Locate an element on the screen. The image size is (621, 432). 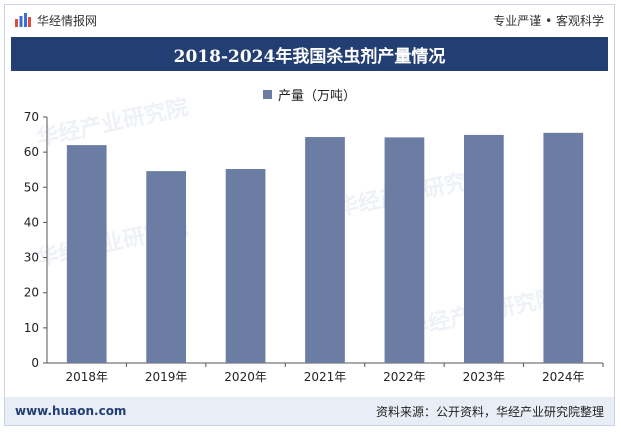
y-tick-label: 0 is located at coordinates (35, 363).